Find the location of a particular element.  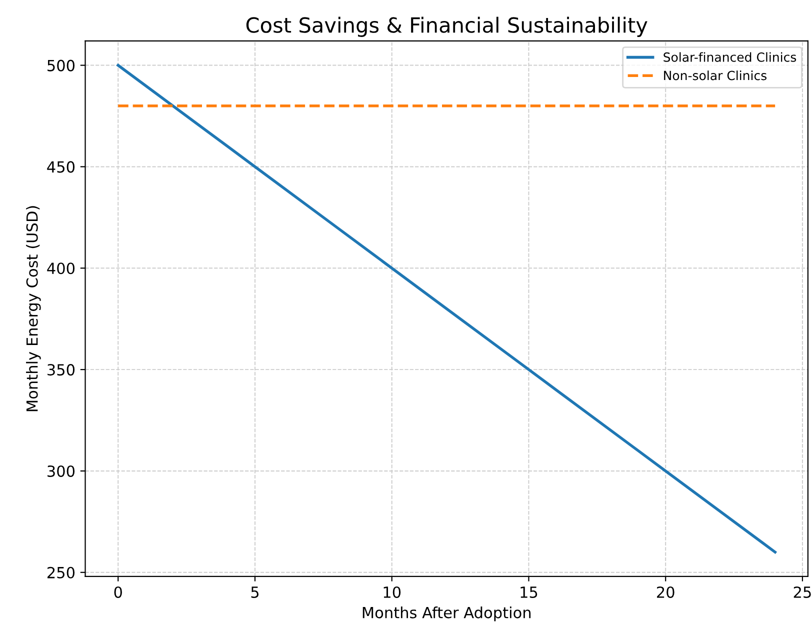

y-tick-label: 500 is located at coordinates (61, 66).